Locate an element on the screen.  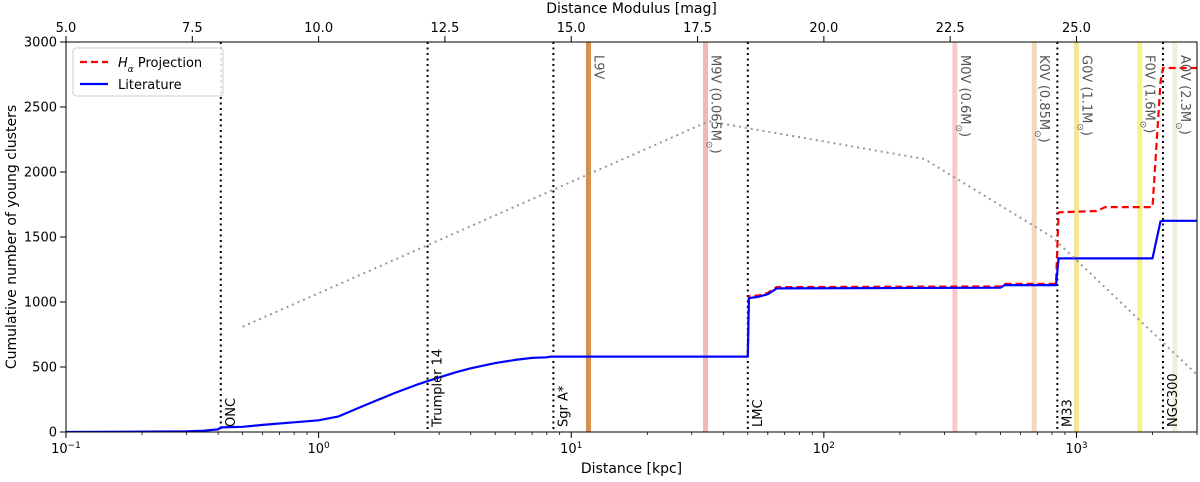
x-tick-label-2: 10¹ is located at coordinates (571, 449).